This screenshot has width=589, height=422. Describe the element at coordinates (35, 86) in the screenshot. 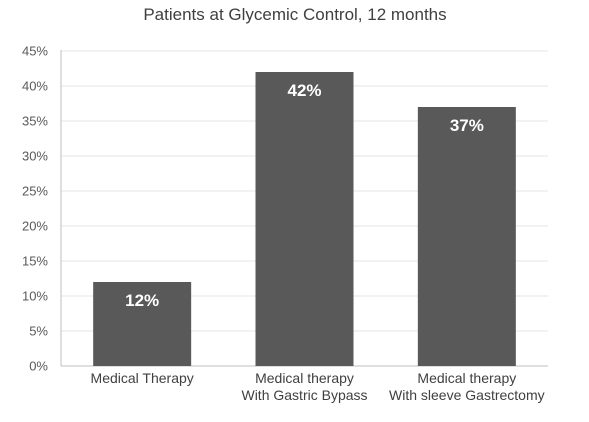

I see `y-tick-label: 40%` at that location.